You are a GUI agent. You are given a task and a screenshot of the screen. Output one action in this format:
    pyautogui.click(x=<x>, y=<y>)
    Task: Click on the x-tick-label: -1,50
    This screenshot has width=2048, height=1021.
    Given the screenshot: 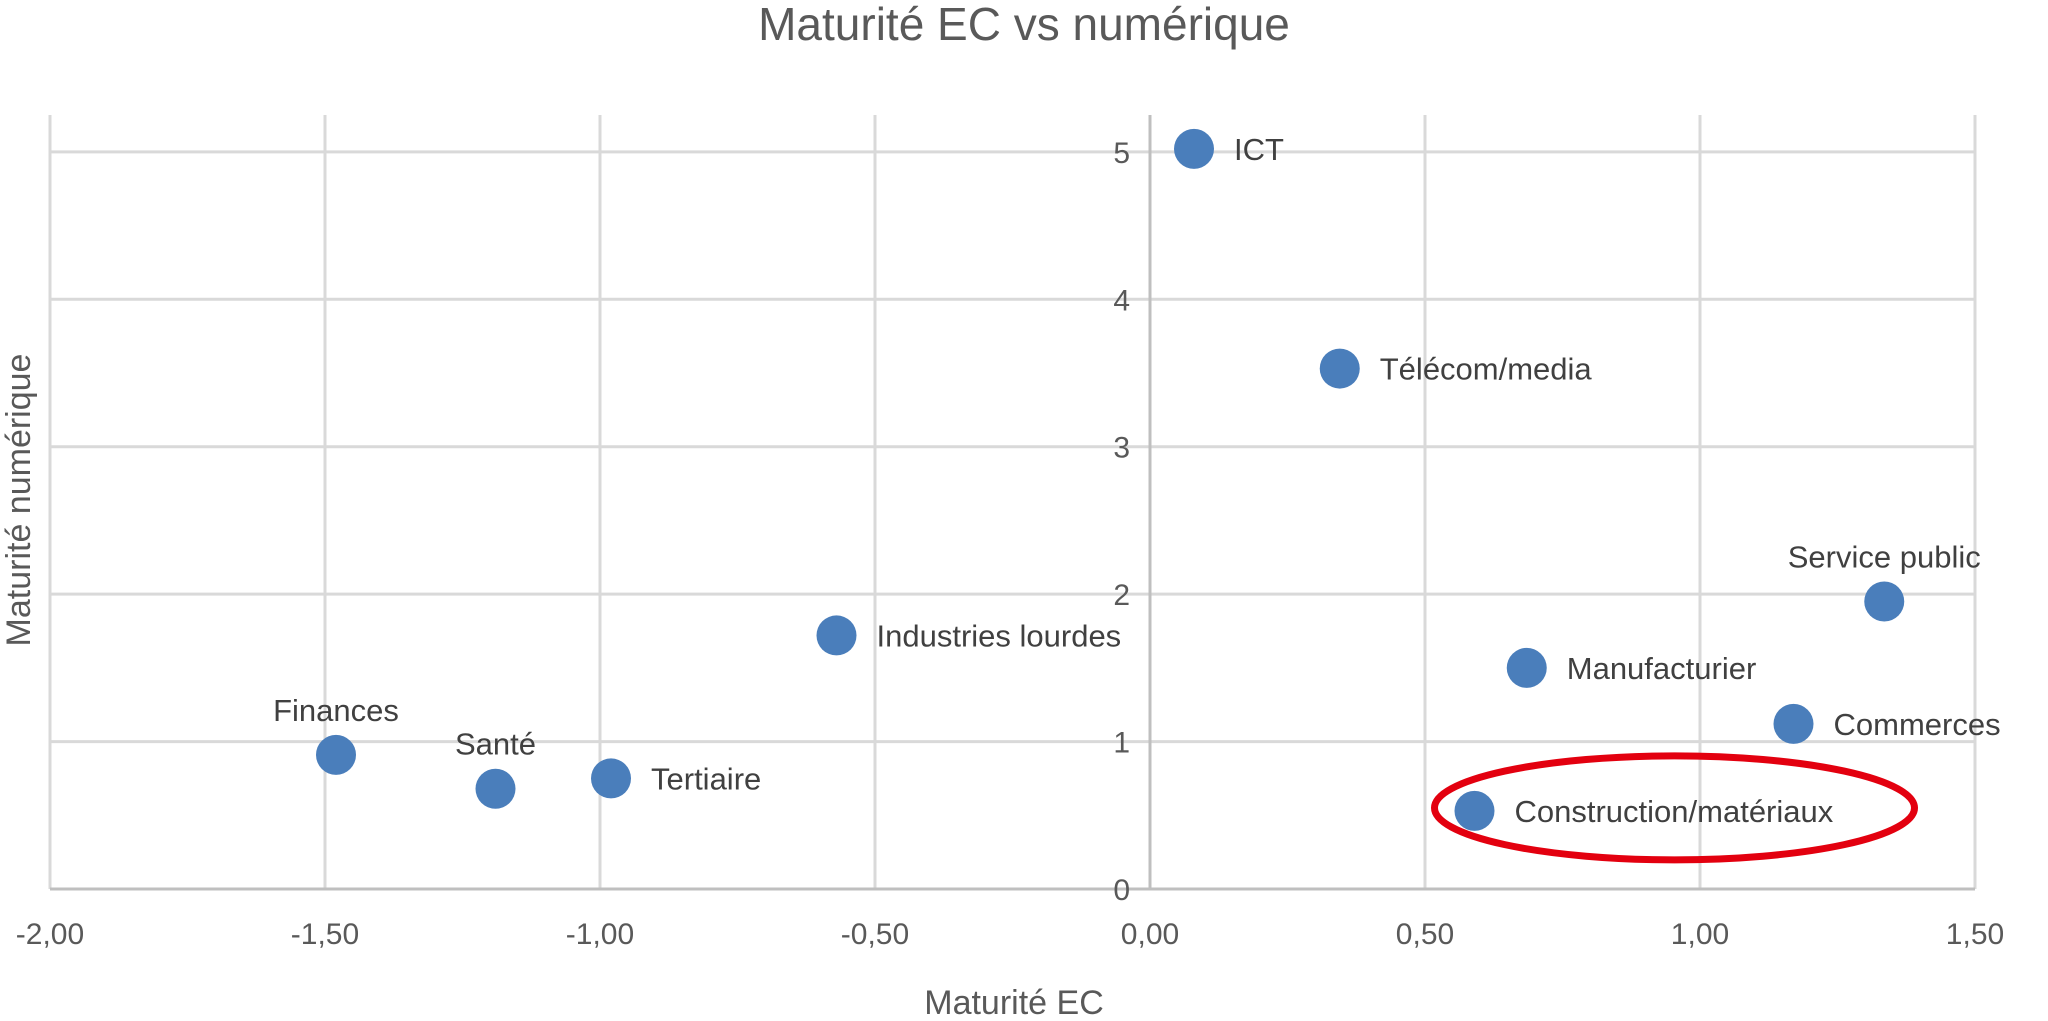 What is the action you would take?
    pyautogui.click(x=325, y=934)
    